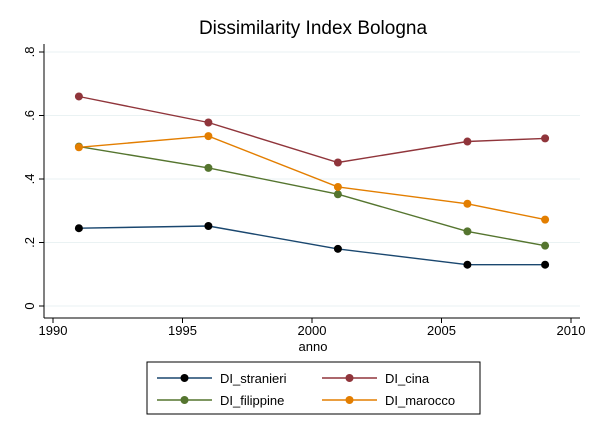 This screenshot has height=435, width=597. Describe the element at coordinates (313, 346) in the screenshot. I see `x-axis-title: anno` at that location.